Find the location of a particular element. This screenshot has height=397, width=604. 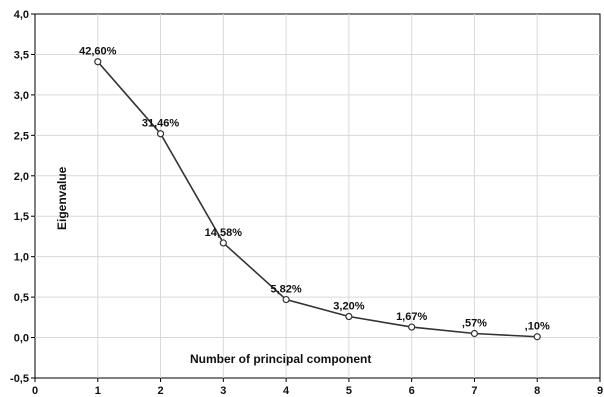

data-label: 14,58% is located at coordinates (224, 233).